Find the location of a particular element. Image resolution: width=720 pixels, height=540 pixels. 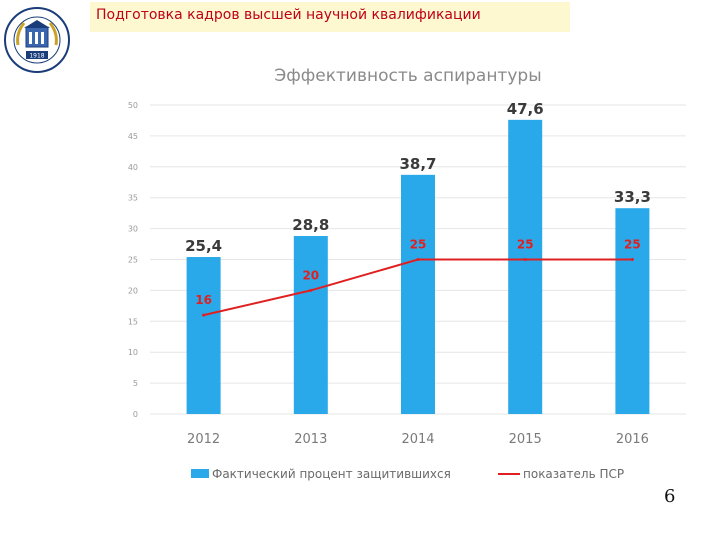

x-tick-label: 2012 is located at coordinates (203, 439).